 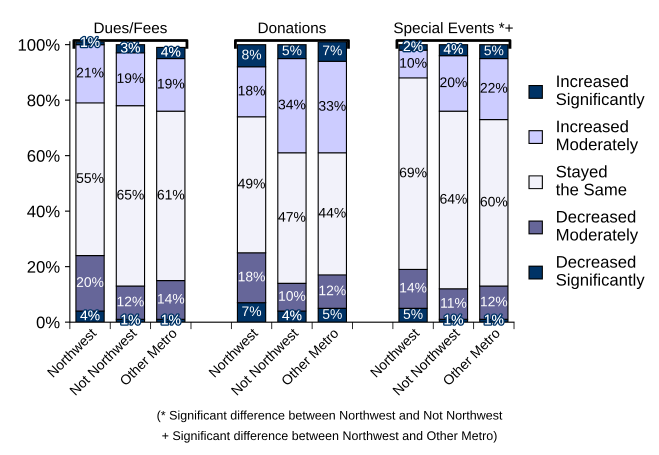 What do you see at coordinates (453, 29) in the screenshot?
I see `text: Special Events *+` at bounding box center [453, 29].